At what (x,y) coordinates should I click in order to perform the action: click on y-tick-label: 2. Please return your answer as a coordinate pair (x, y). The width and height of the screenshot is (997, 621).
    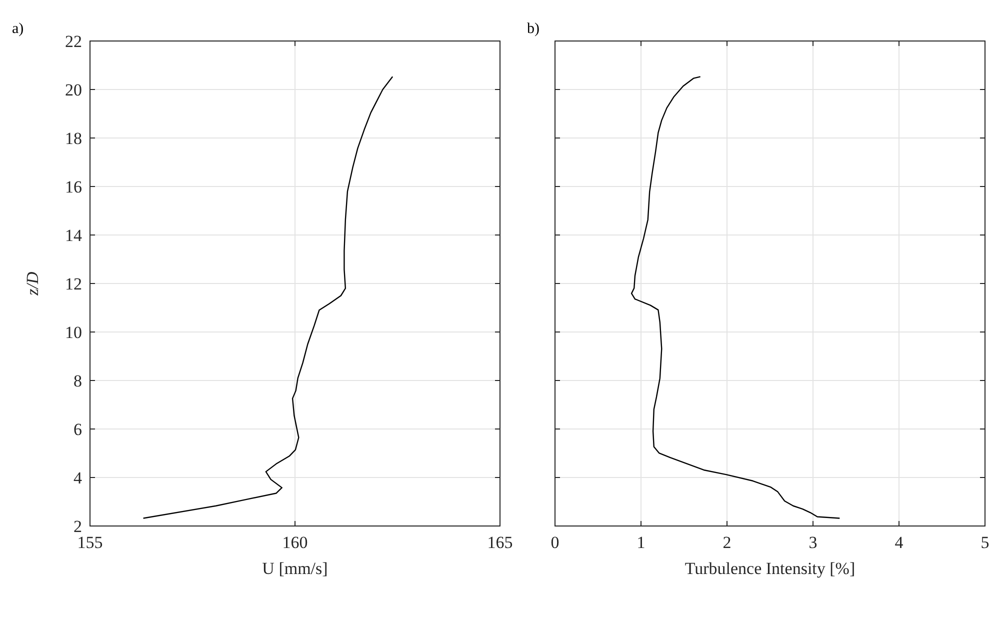
    Looking at the image, I should click on (78, 526).